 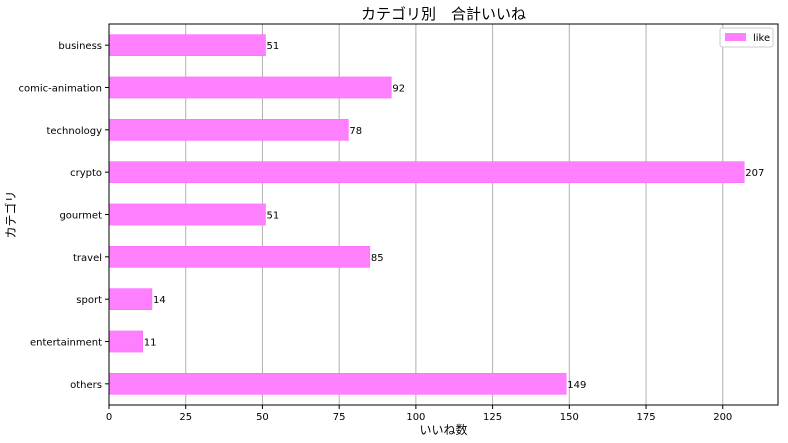 I want to click on data-label: 207, so click(x=754, y=173).